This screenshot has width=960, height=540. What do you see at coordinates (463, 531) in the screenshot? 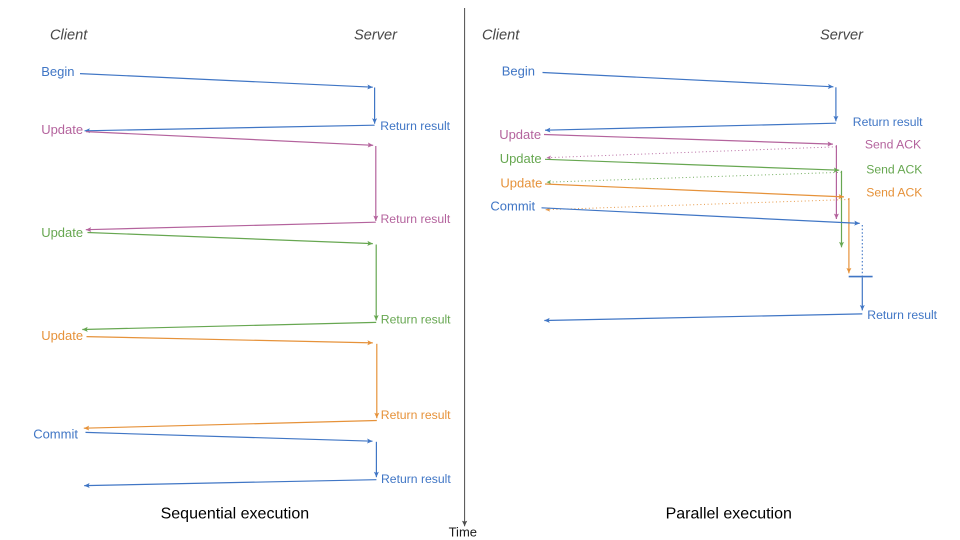
I see `svg-text: Time` at bounding box center [463, 531].